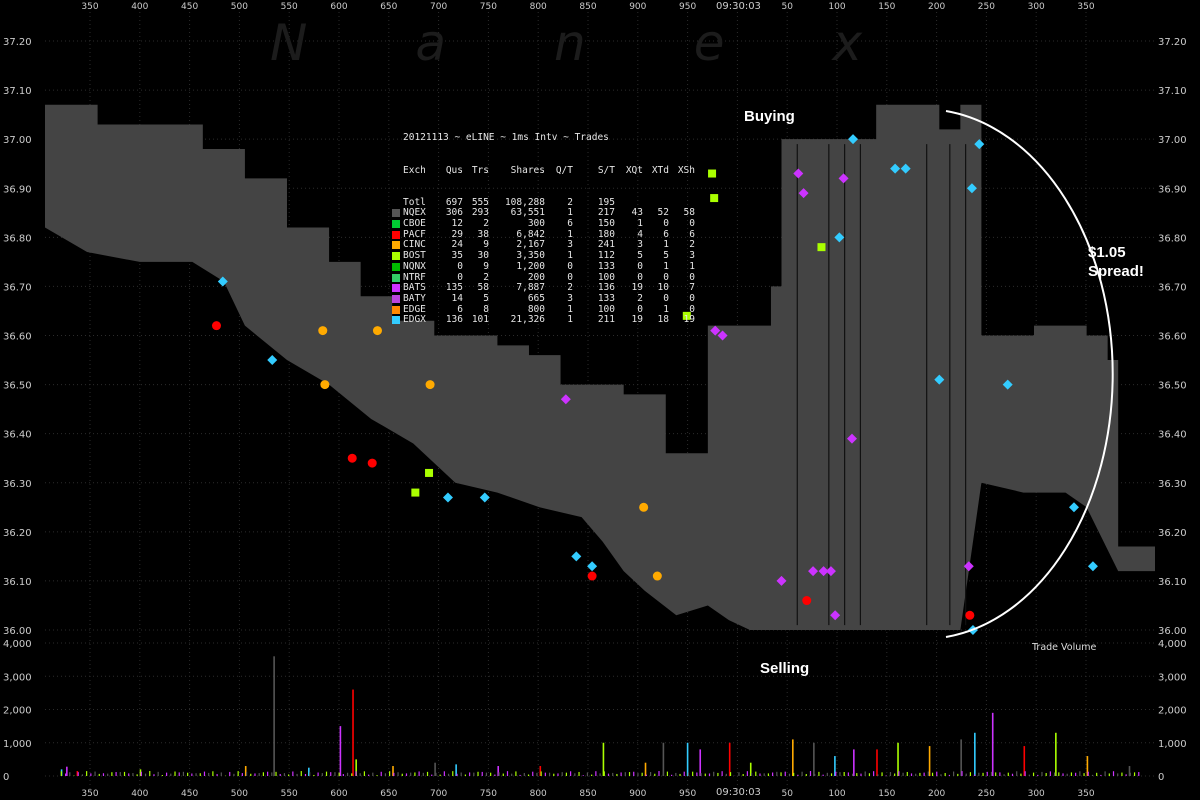  Describe the element at coordinates (1172, 744) in the screenshot. I see `volume-tick-label-right: 1,000` at that location.